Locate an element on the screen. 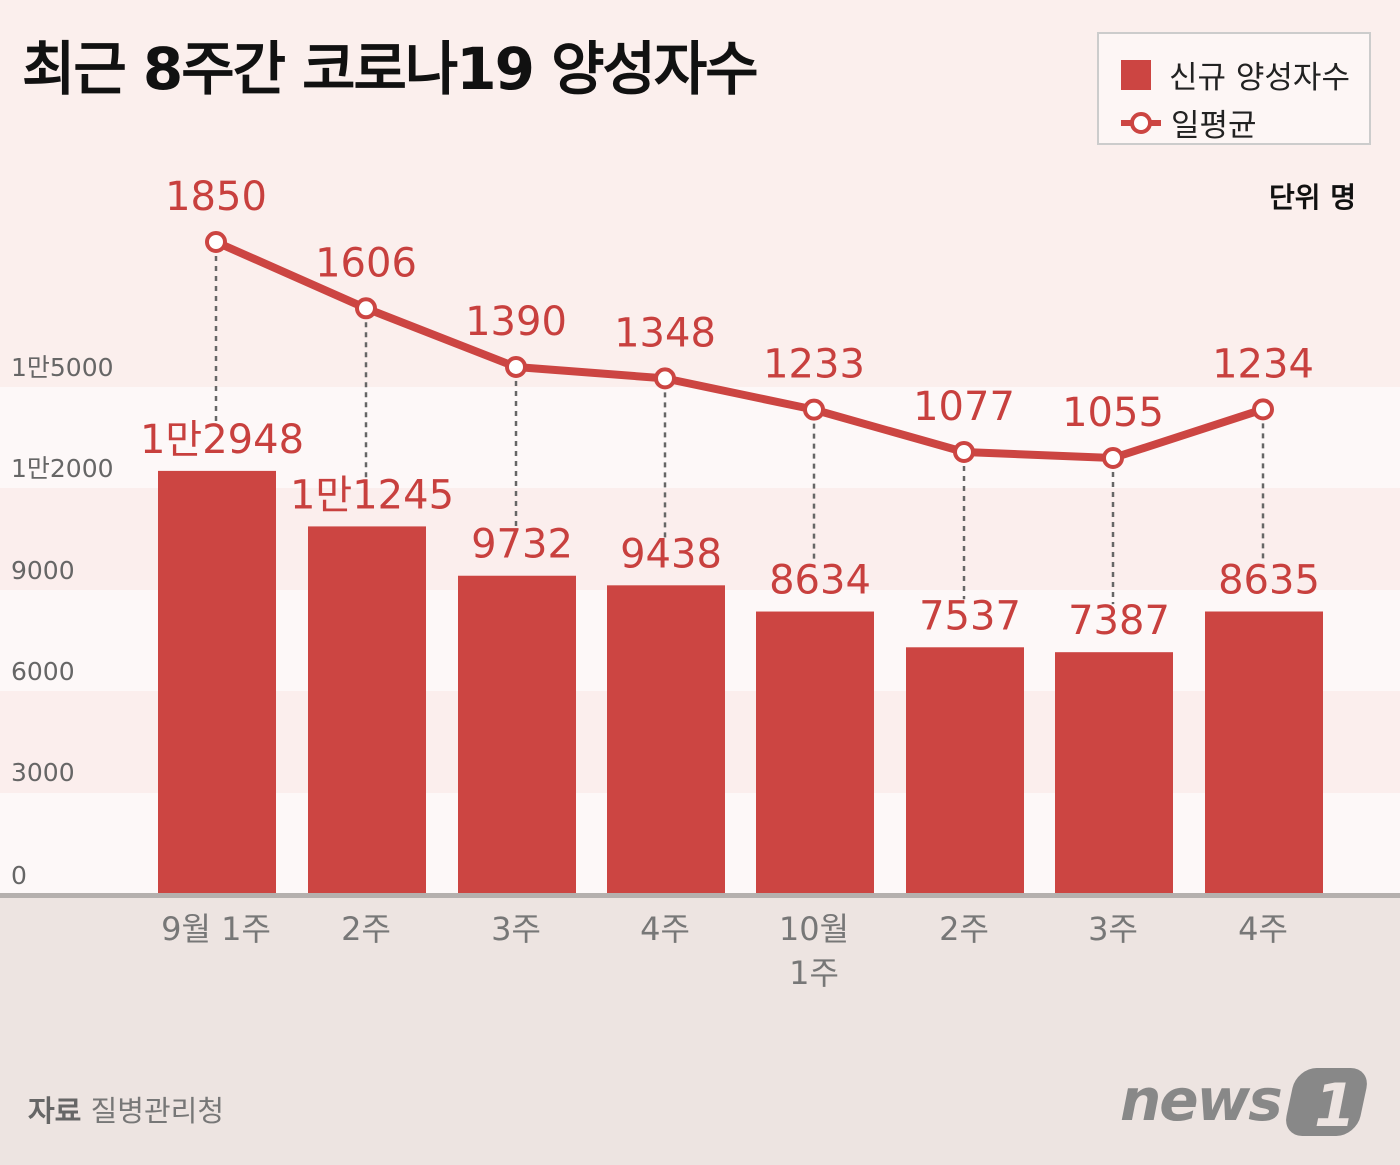 The image size is (1400, 1165). svg-text: 1 is located at coordinates (1335, 1106).